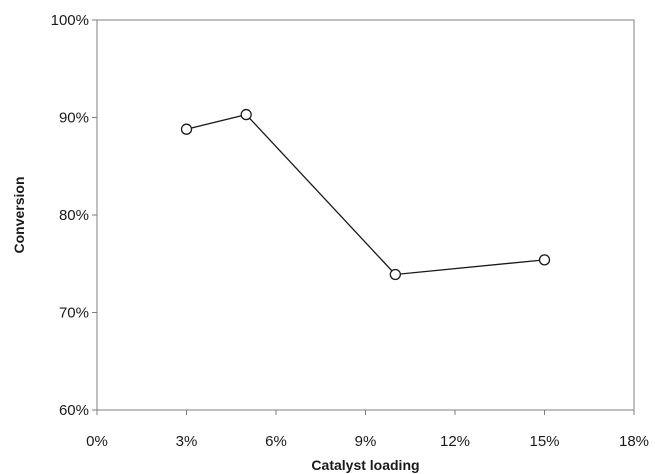 This screenshot has height=474, width=655. I want to click on y-tick-label: 100%, so click(70, 20).